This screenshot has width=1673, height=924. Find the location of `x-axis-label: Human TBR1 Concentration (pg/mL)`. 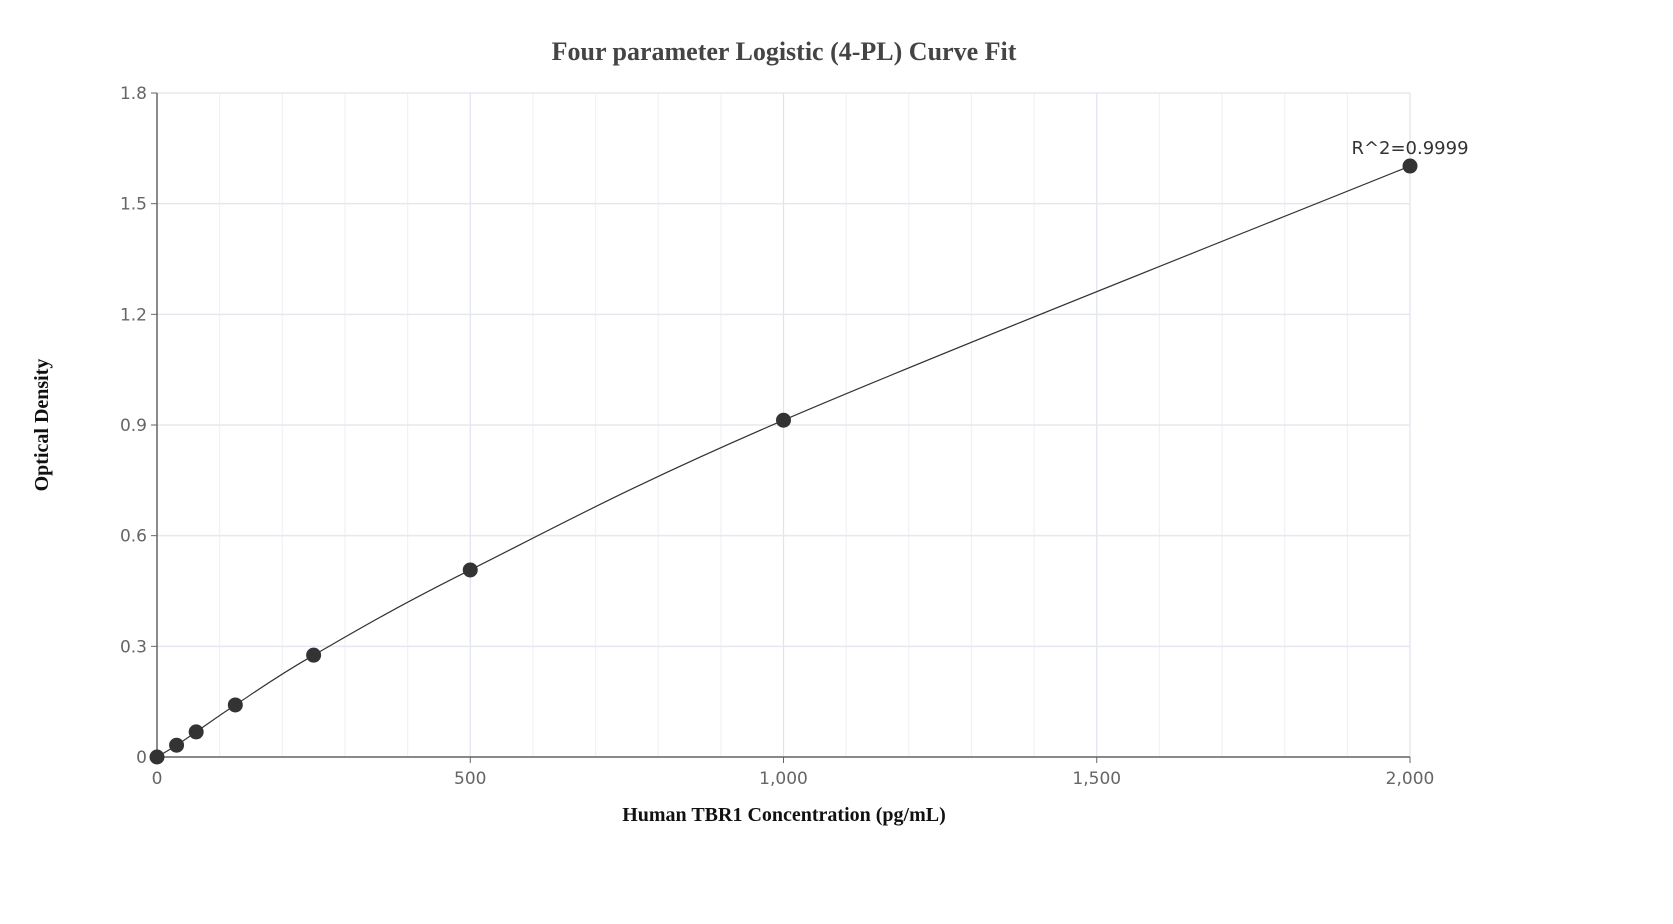

x-axis-label: Human TBR1 Concentration (pg/mL) is located at coordinates (784, 815).